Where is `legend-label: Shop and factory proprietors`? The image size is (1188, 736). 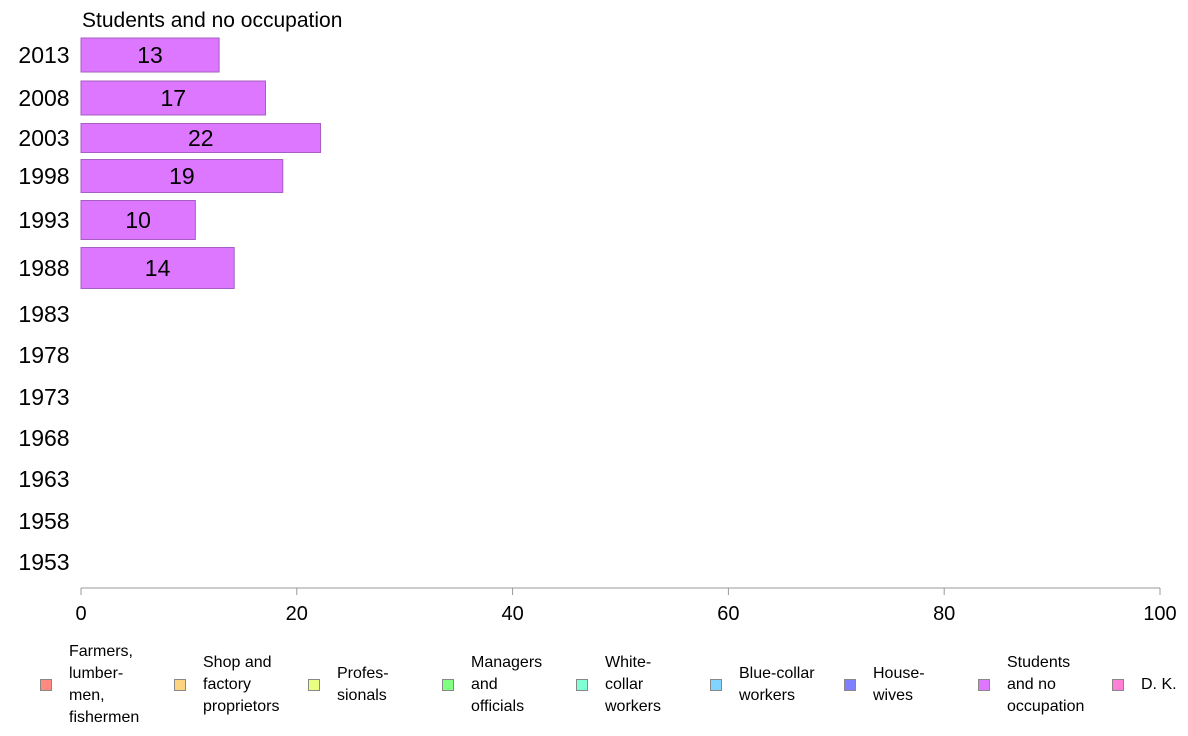
legend-label: Shop and factory proprietors is located at coordinates (241, 684).